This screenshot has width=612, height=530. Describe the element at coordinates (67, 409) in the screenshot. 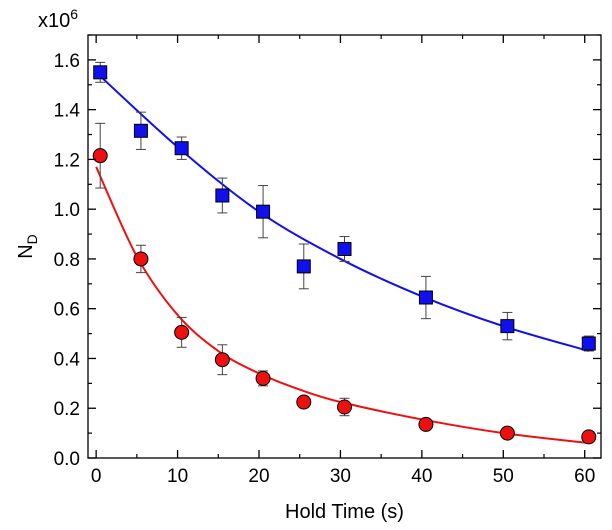

I see `y-tick-label: 0.2` at that location.